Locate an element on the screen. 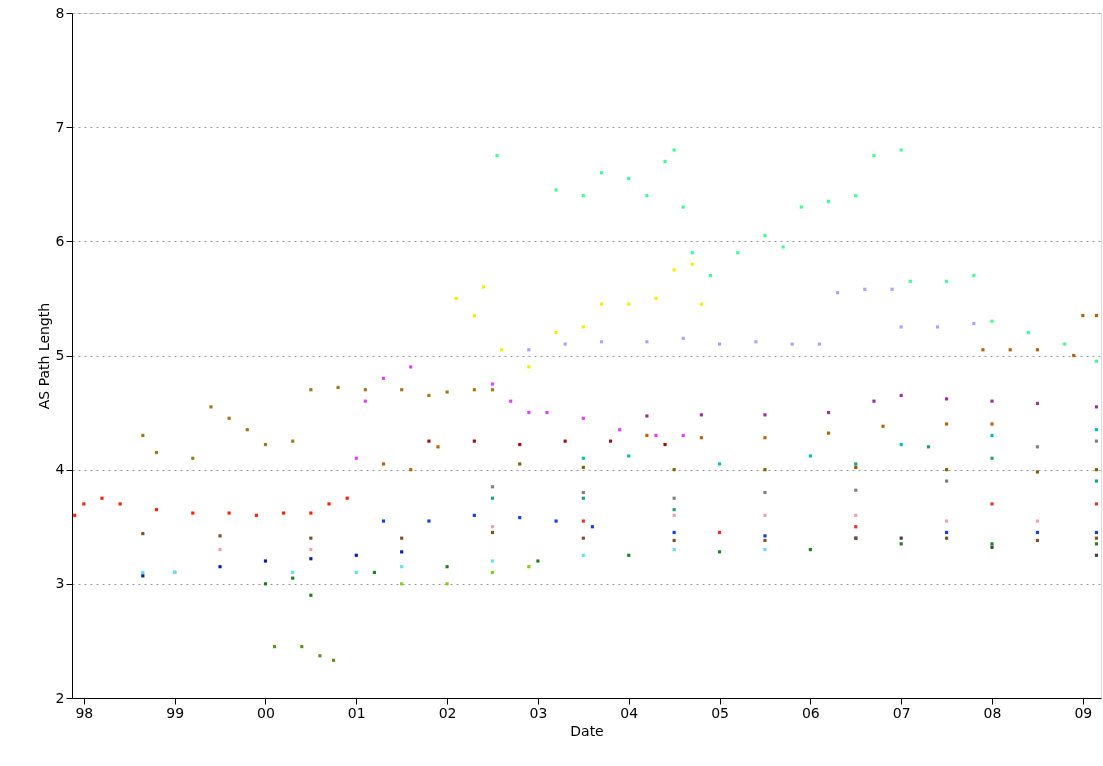 Image resolution: width=1103 pixels, height=766 pixels. x-tick-label: 98 is located at coordinates (84, 712).